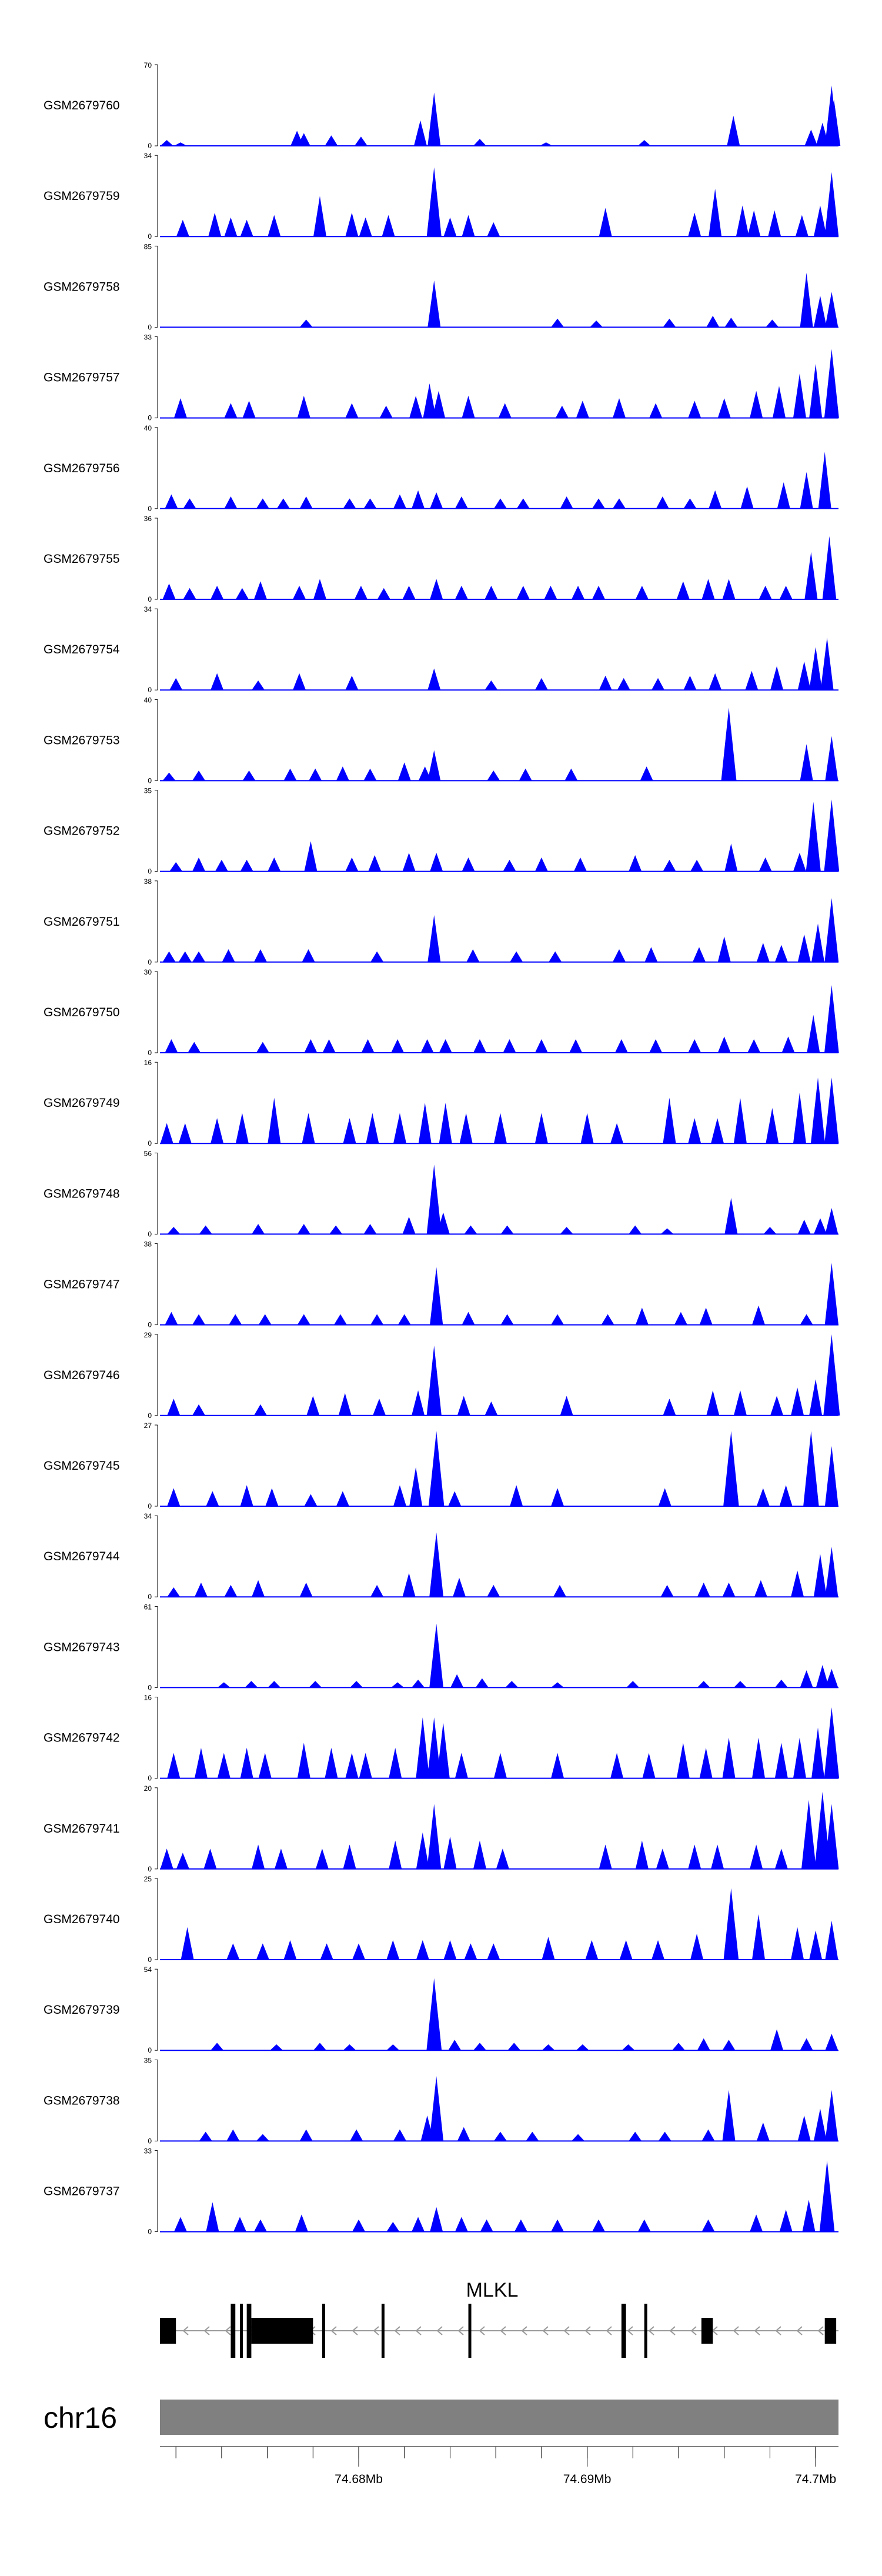 This screenshot has width=882, height=2576. Describe the element at coordinates (441, 649) in the screenshot. I see `coverage-track: GSM2679754 34 0` at that location.